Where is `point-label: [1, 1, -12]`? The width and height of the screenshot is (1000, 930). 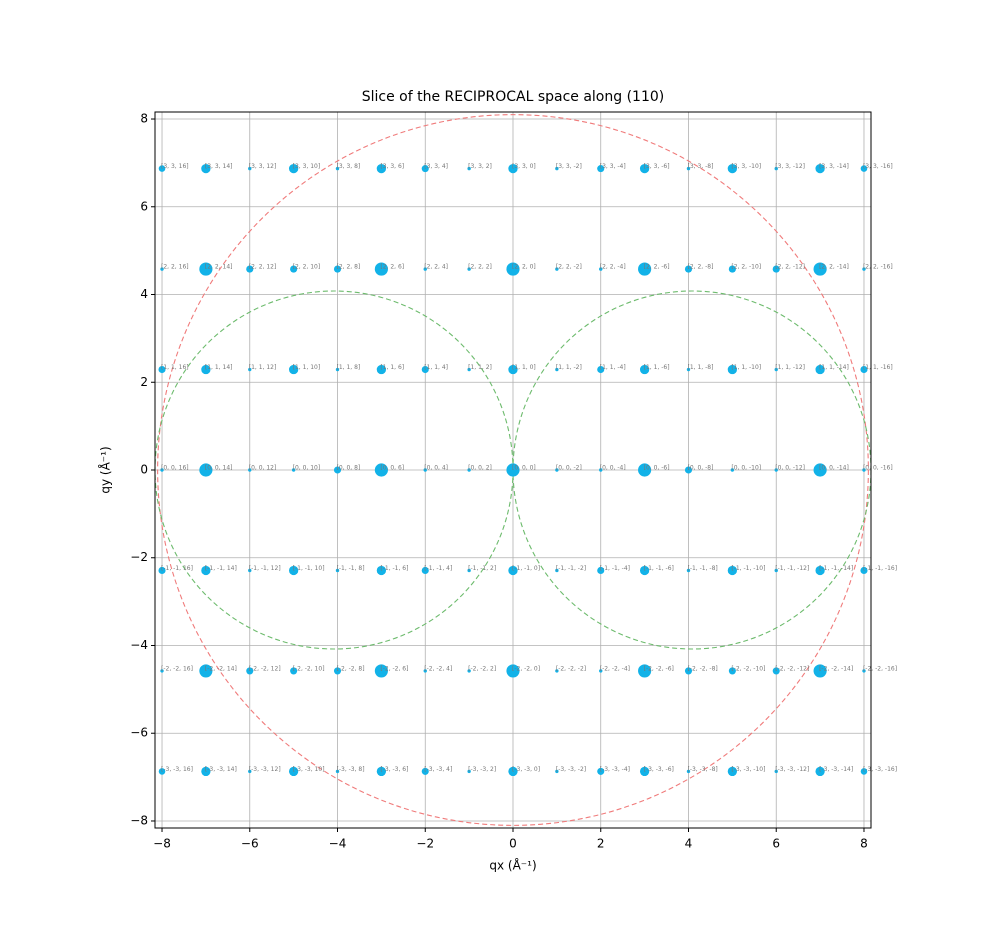 point-label: [1, 1, -12] is located at coordinates (790, 367).